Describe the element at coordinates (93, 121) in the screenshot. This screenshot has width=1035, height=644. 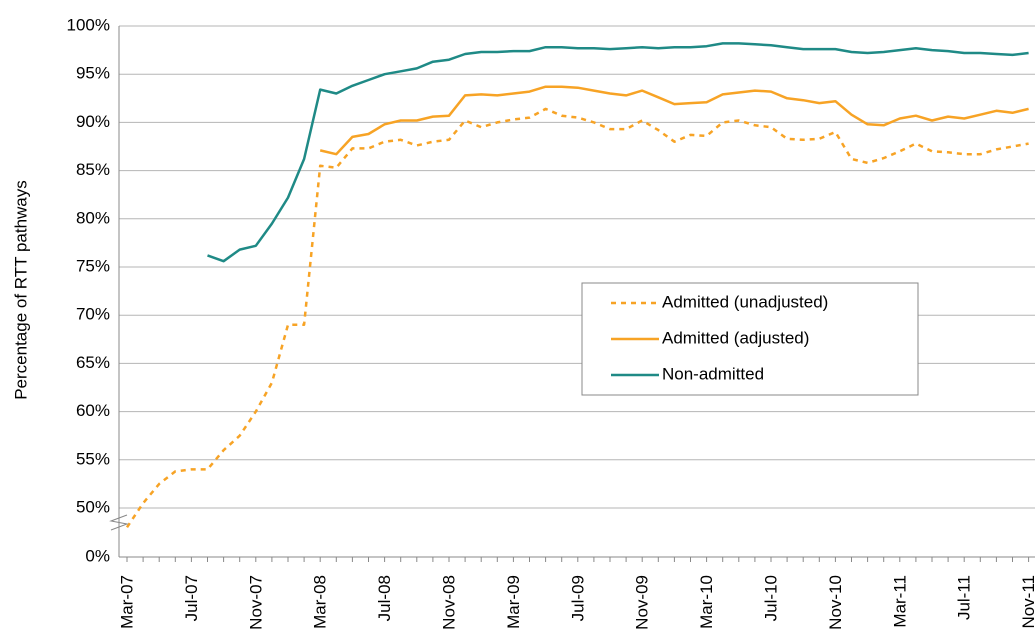
I see `y-tick-label: 90%` at that location.